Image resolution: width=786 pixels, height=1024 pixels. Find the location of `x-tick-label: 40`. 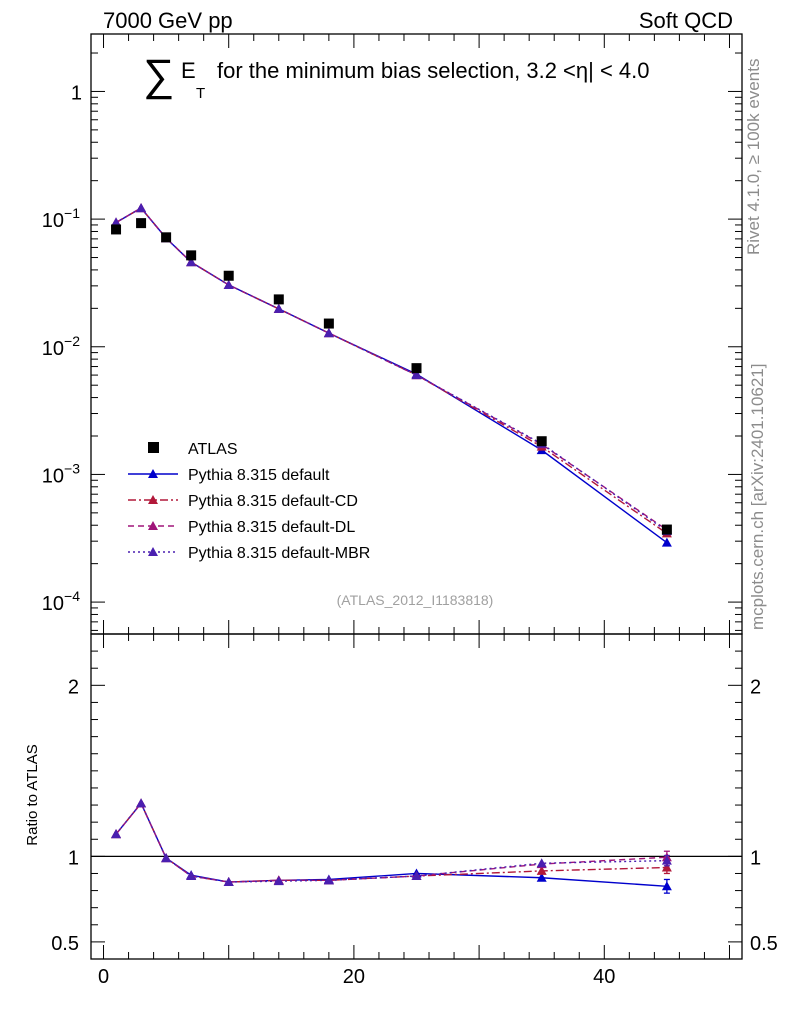

x-tick-label: 40 is located at coordinates (604, 977).